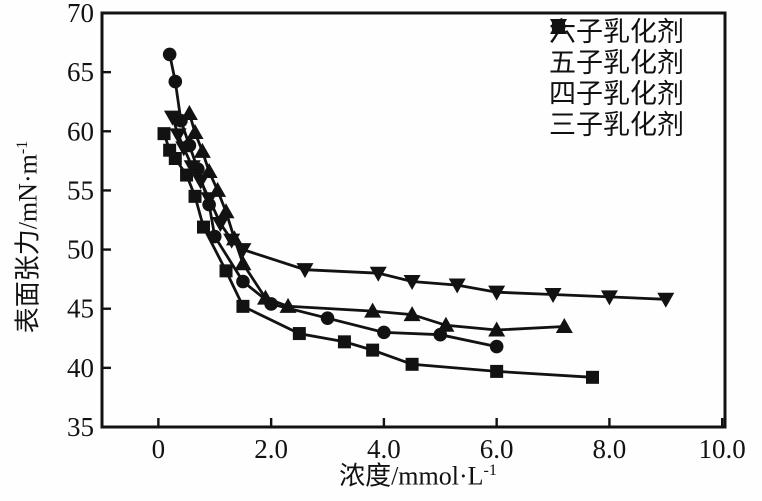 Image resolution: width=762 pixels, height=501 pixels. What do you see at coordinates (80, 427) in the screenshot?
I see `y-tick-label: 35` at bounding box center [80, 427].